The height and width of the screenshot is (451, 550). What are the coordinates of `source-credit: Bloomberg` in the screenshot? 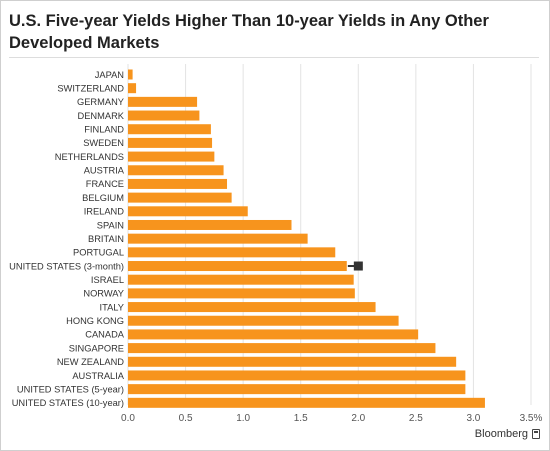 It's located at (507, 434).